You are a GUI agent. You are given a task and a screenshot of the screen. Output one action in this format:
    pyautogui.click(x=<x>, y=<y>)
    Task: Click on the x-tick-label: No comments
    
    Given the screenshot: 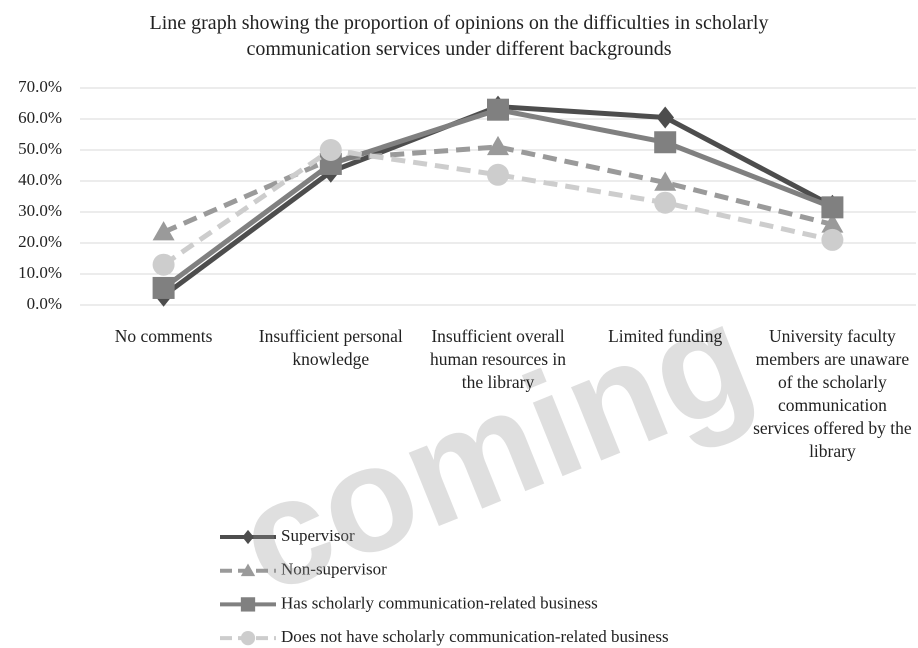 What is the action you would take?
    pyautogui.click(x=163, y=336)
    